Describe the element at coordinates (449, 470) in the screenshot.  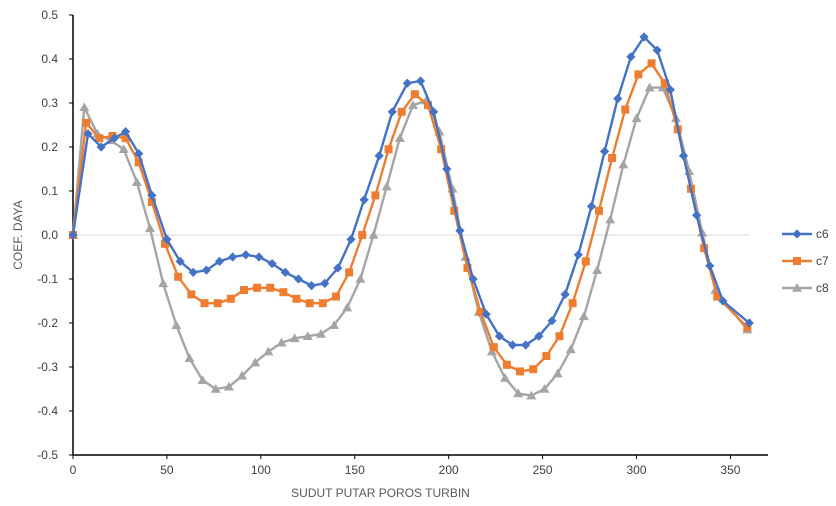
I see `x-tick-label: 200` at that location.